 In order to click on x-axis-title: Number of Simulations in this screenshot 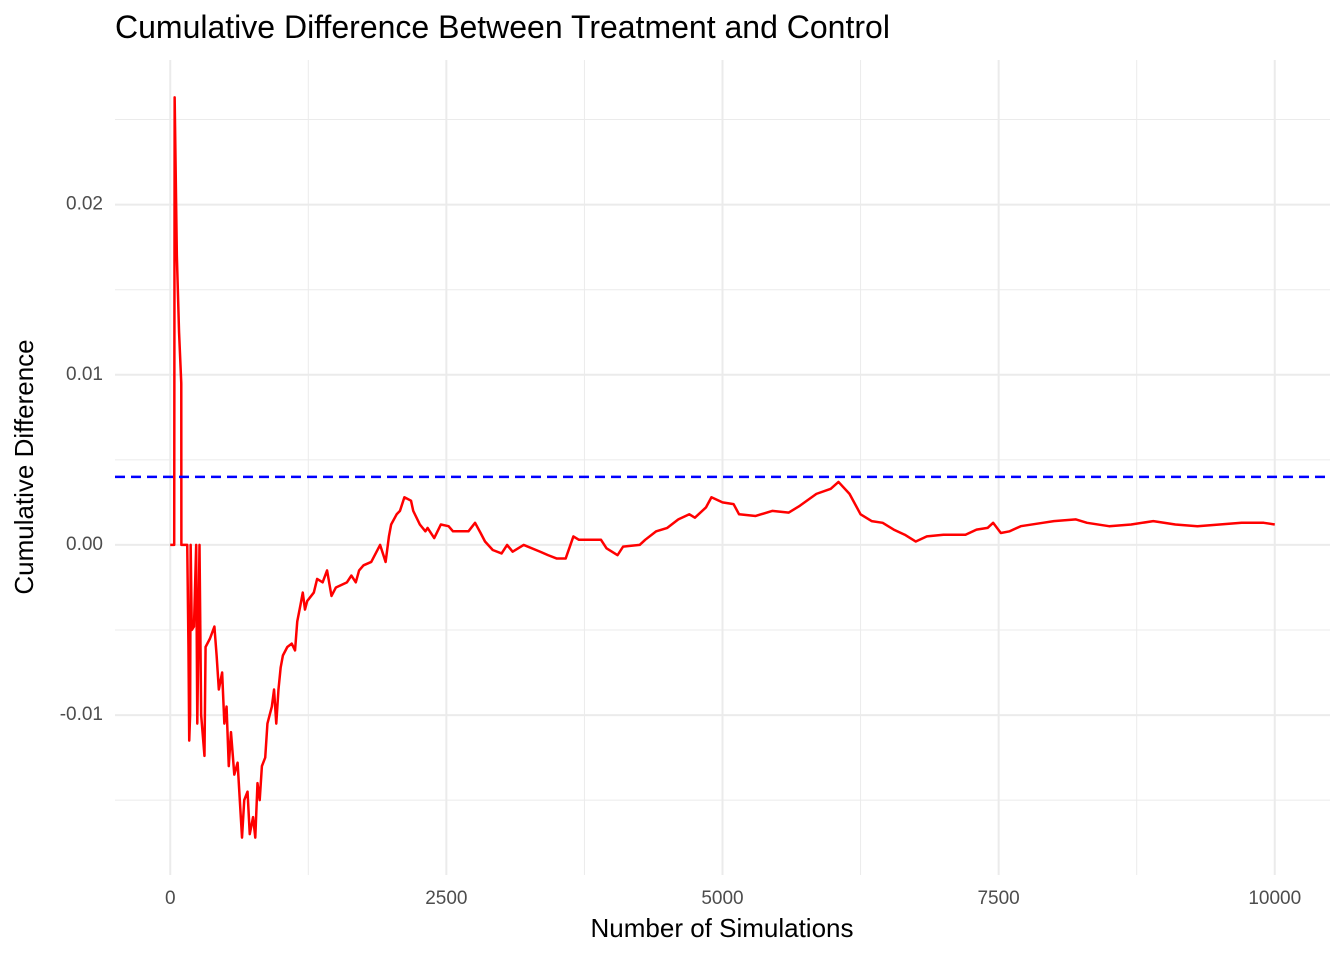, I will do `click(722, 928)`.